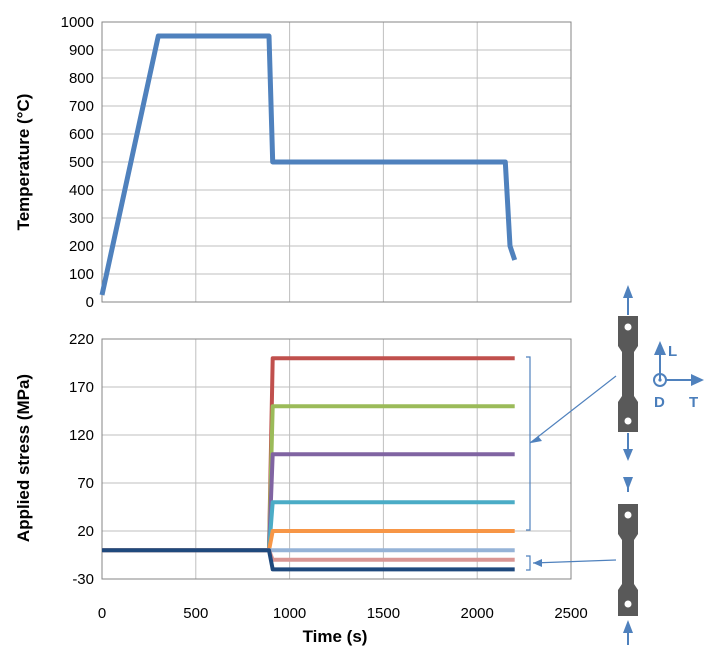  I want to click on series-line-50-mpa, so click(308, 526).